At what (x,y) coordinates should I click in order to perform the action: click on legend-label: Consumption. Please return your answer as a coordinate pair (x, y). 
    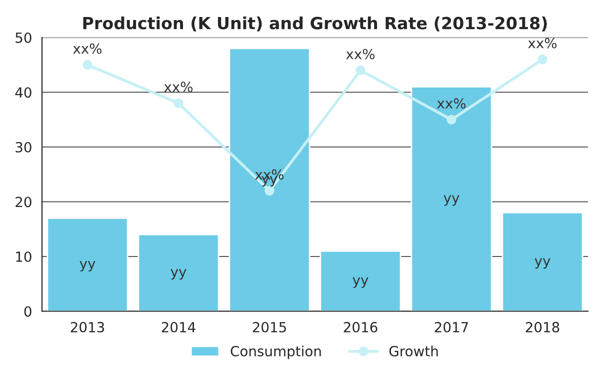
    Looking at the image, I should click on (275, 353).